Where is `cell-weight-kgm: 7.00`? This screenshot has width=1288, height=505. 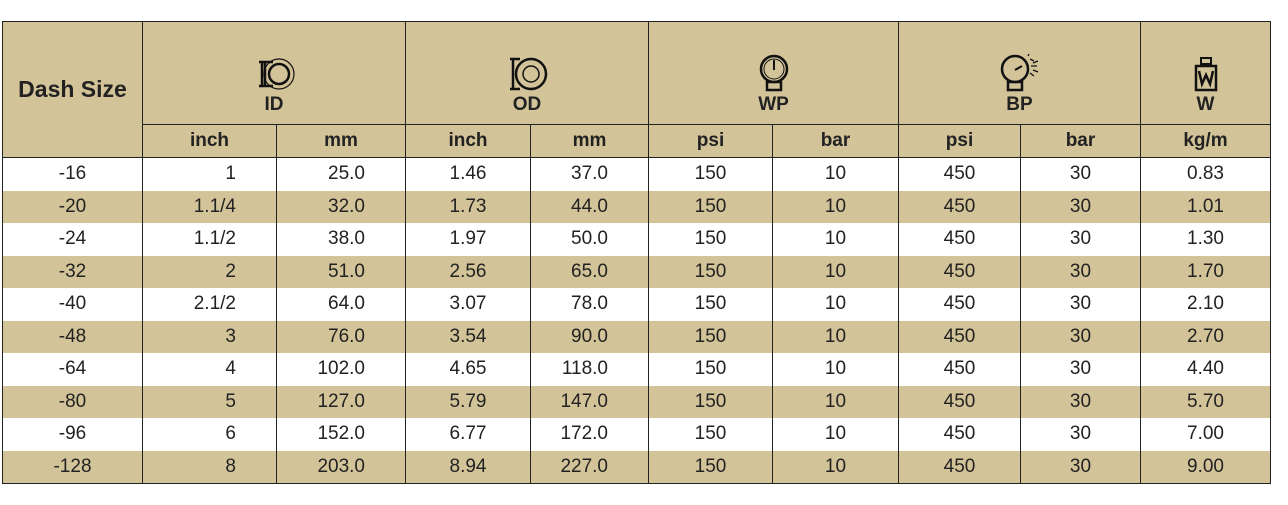
cell-weight-kgm: 7.00 is located at coordinates (1205, 434).